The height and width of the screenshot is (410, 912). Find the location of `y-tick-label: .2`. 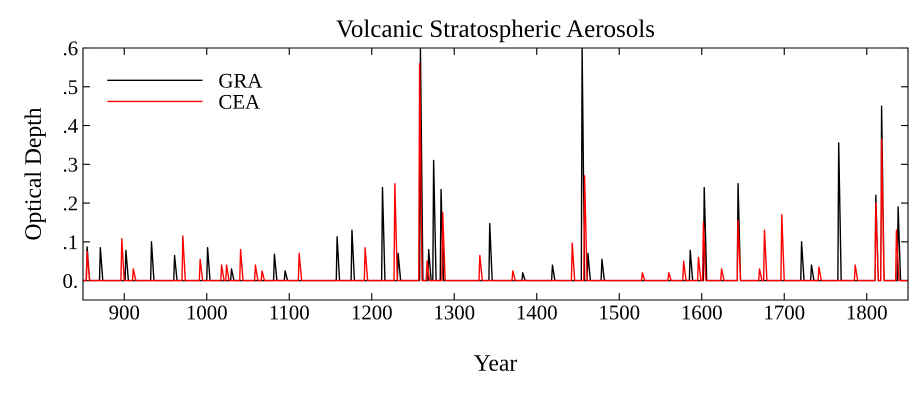

y-tick-label: .2 is located at coordinates (70, 203).